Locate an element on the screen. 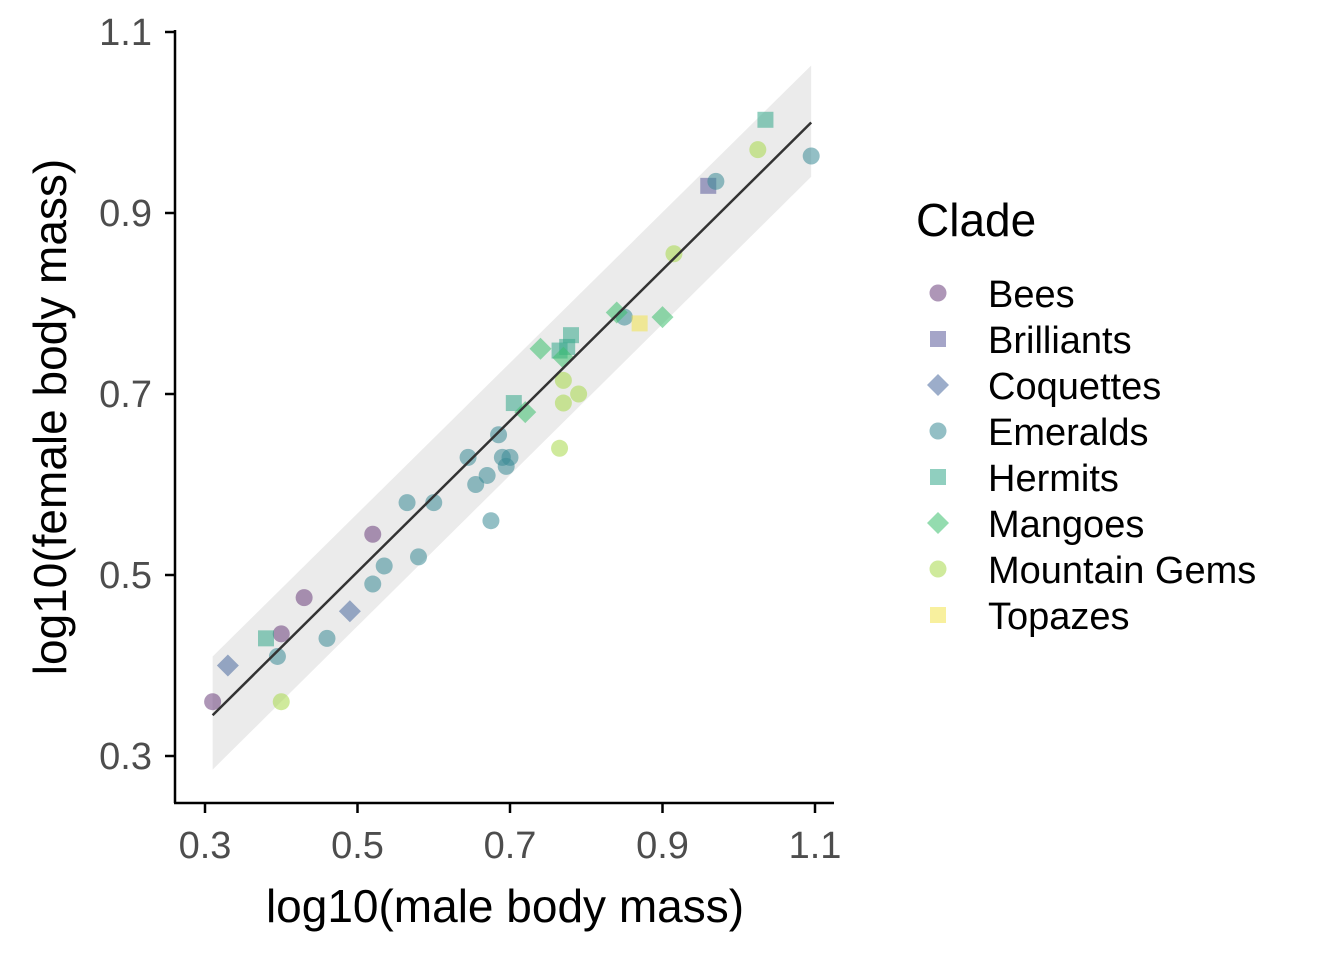 The image size is (1344, 960). x-tick-label: 0.5 is located at coordinates (357, 846).